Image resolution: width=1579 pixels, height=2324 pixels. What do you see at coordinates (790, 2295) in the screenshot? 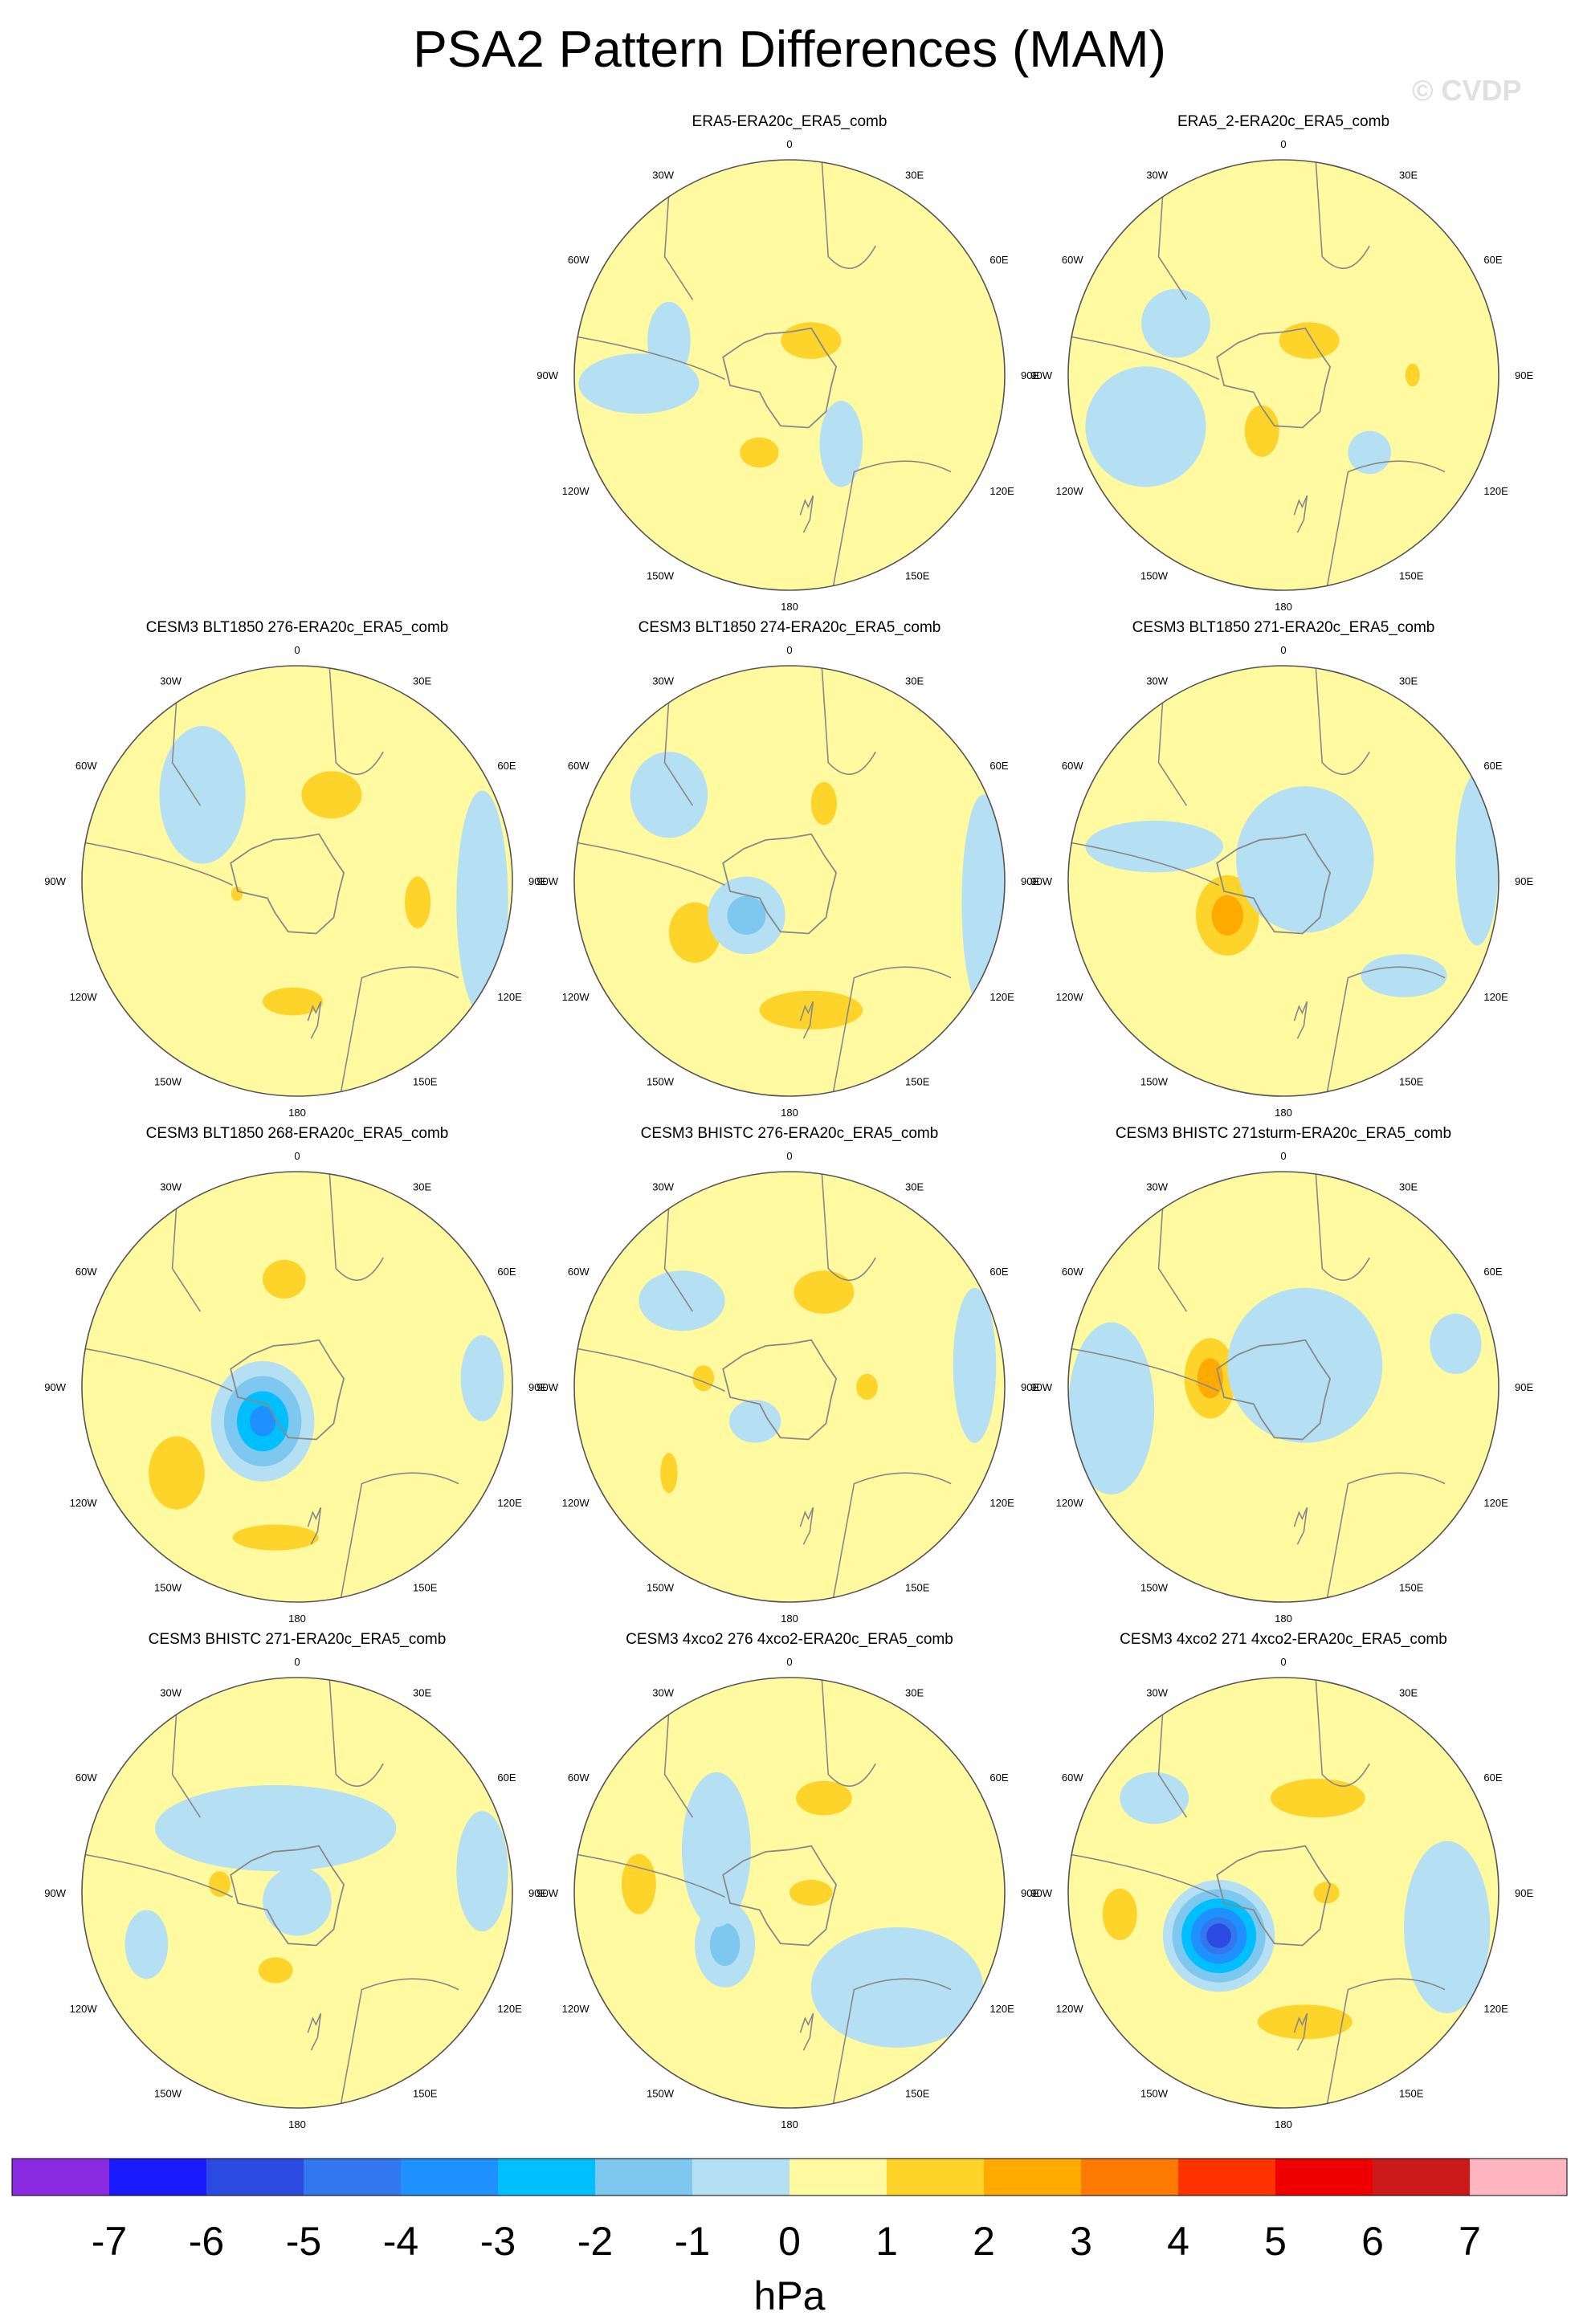
I see `colorbar-unit-label: hPa` at bounding box center [790, 2295].